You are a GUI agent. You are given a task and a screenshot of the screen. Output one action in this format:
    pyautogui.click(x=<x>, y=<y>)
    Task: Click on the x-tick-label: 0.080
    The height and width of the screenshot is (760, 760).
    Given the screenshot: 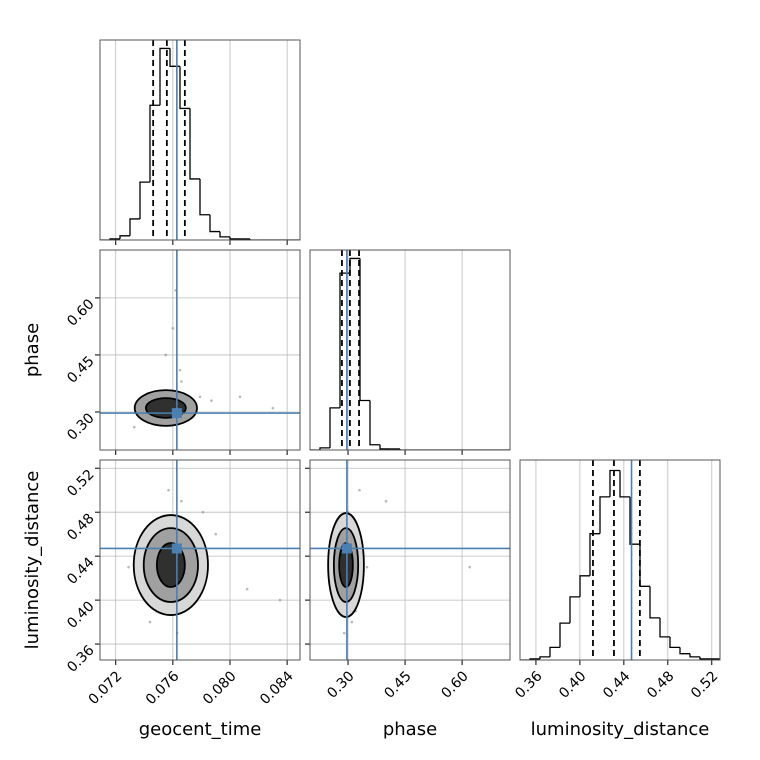 What is the action you would take?
    pyautogui.click(x=220, y=688)
    